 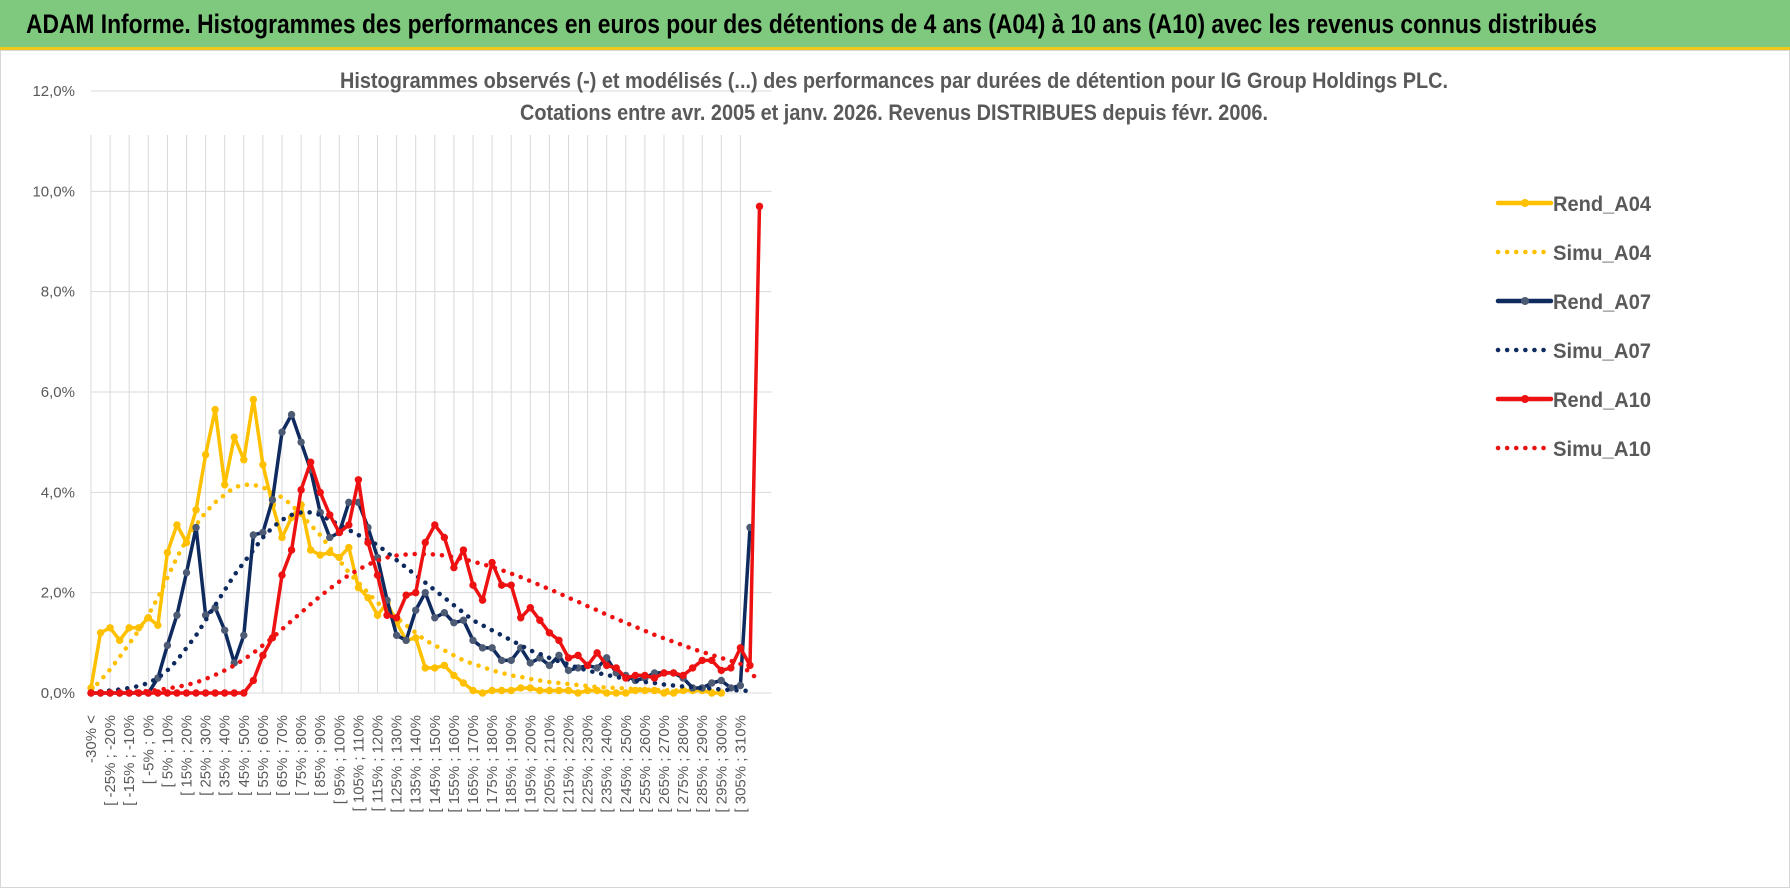 What do you see at coordinates (1602, 253) in the screenshot?
I see `legend-label: Simu_A04` at bounding box center [1602, 253].